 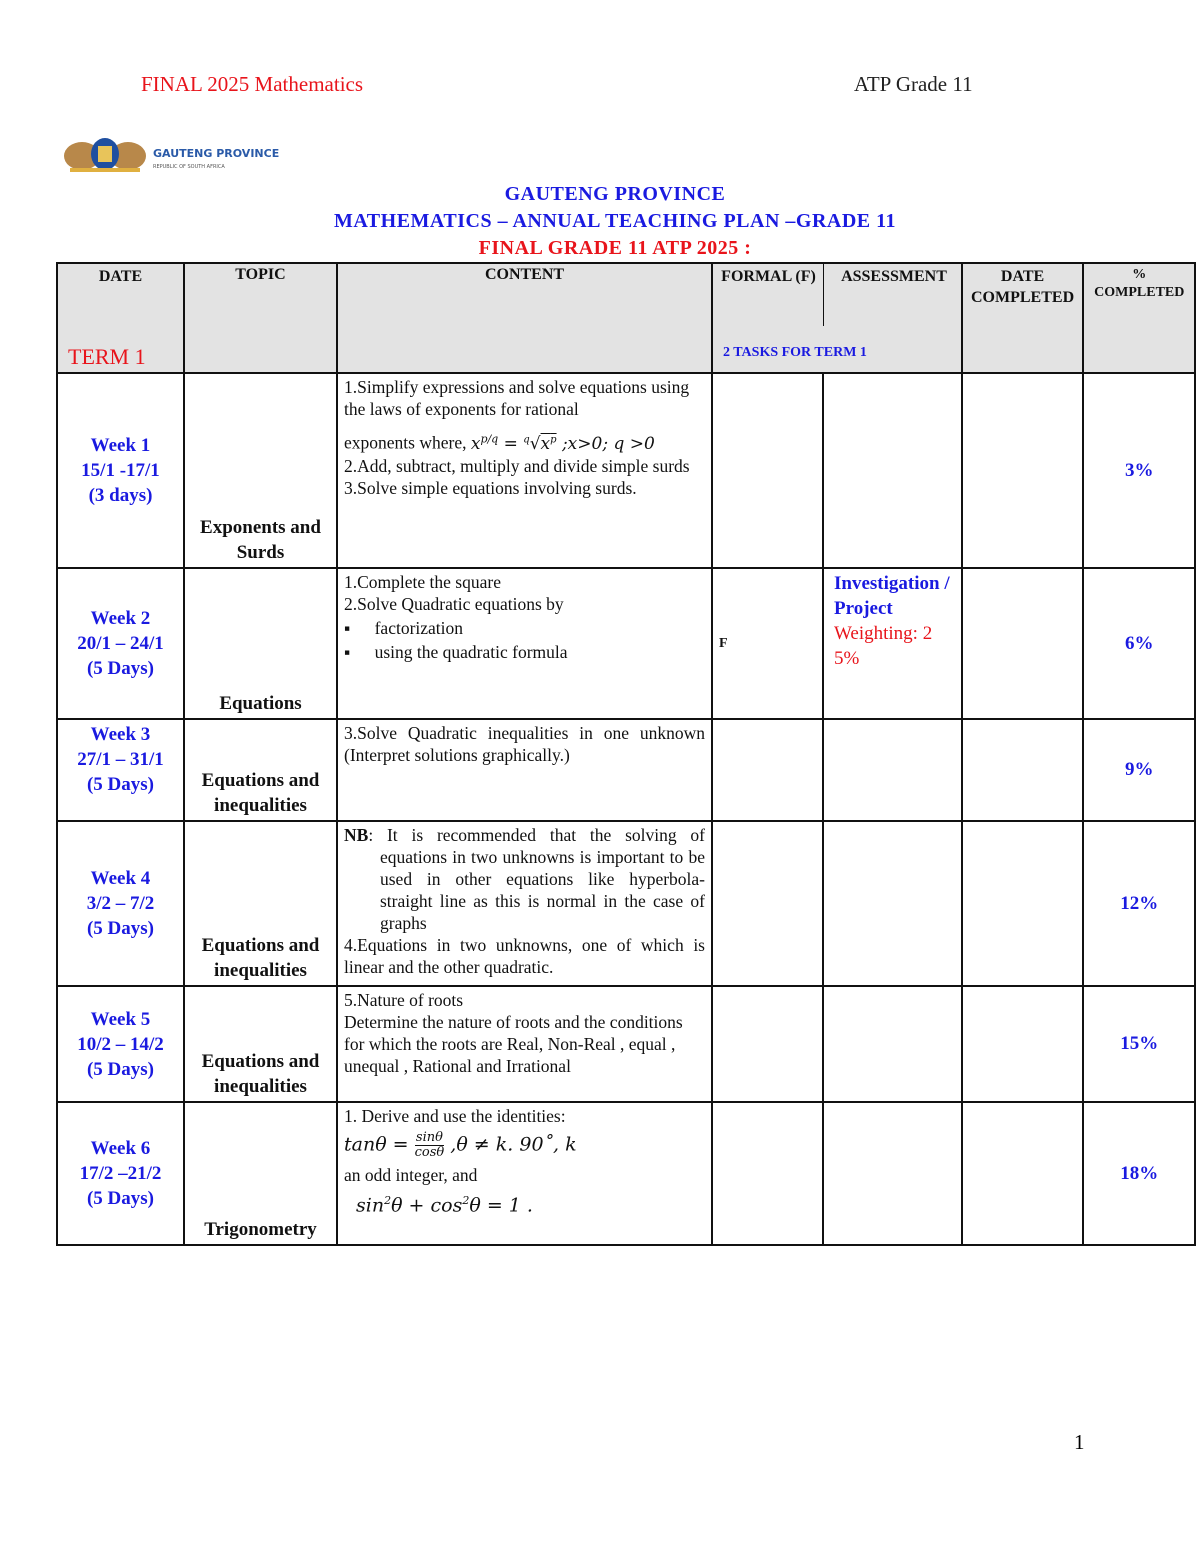 What do you see at coordinates (837, 318) in the screenshot?
I see `header-formal-assessment: FORMAL (F) ASSESSMENT 2 TASKS FOR TERM 1` at bounding box center [837, 318].